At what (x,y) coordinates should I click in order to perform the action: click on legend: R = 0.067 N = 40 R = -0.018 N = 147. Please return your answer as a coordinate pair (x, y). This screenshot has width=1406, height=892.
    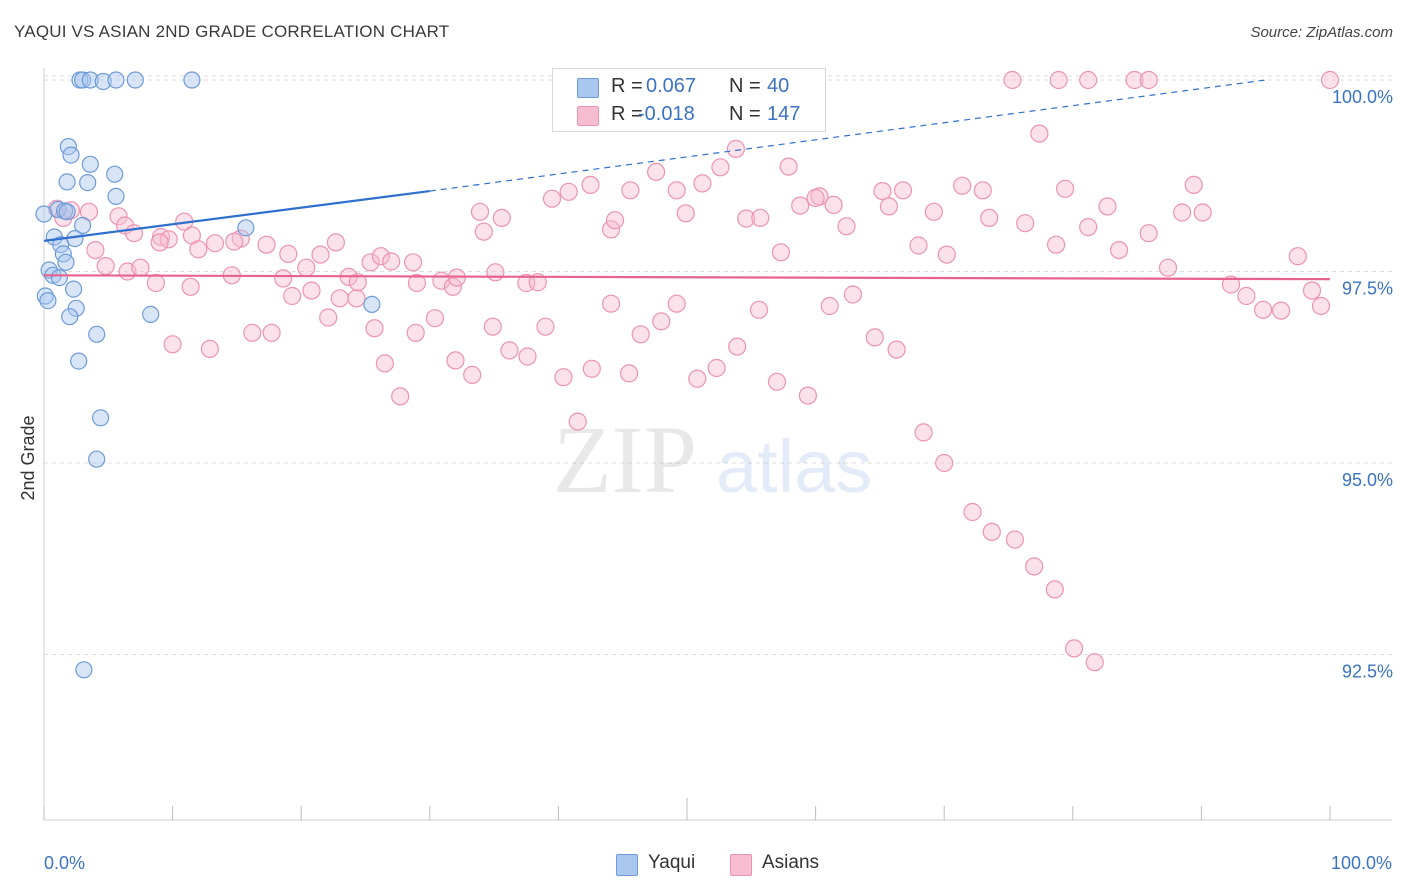
    Looking at the image, I should click on (689, 100).